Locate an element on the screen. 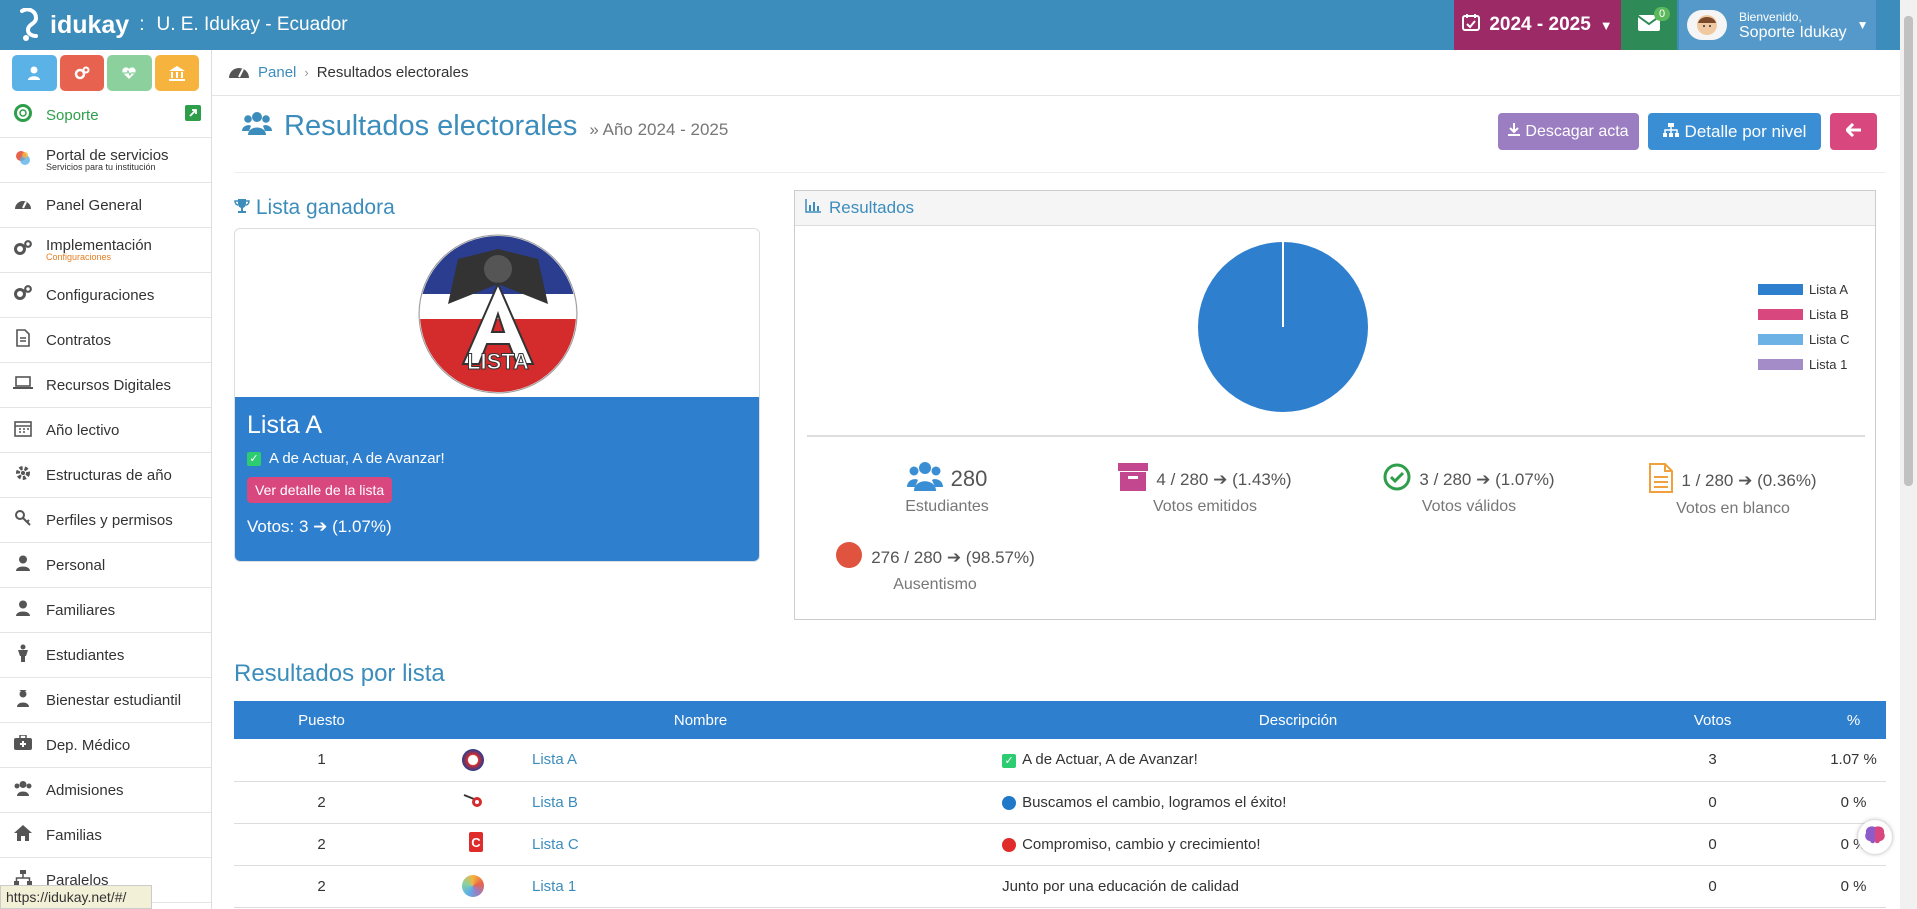  messages-button: 0 is located at coordinates (1649, 25).